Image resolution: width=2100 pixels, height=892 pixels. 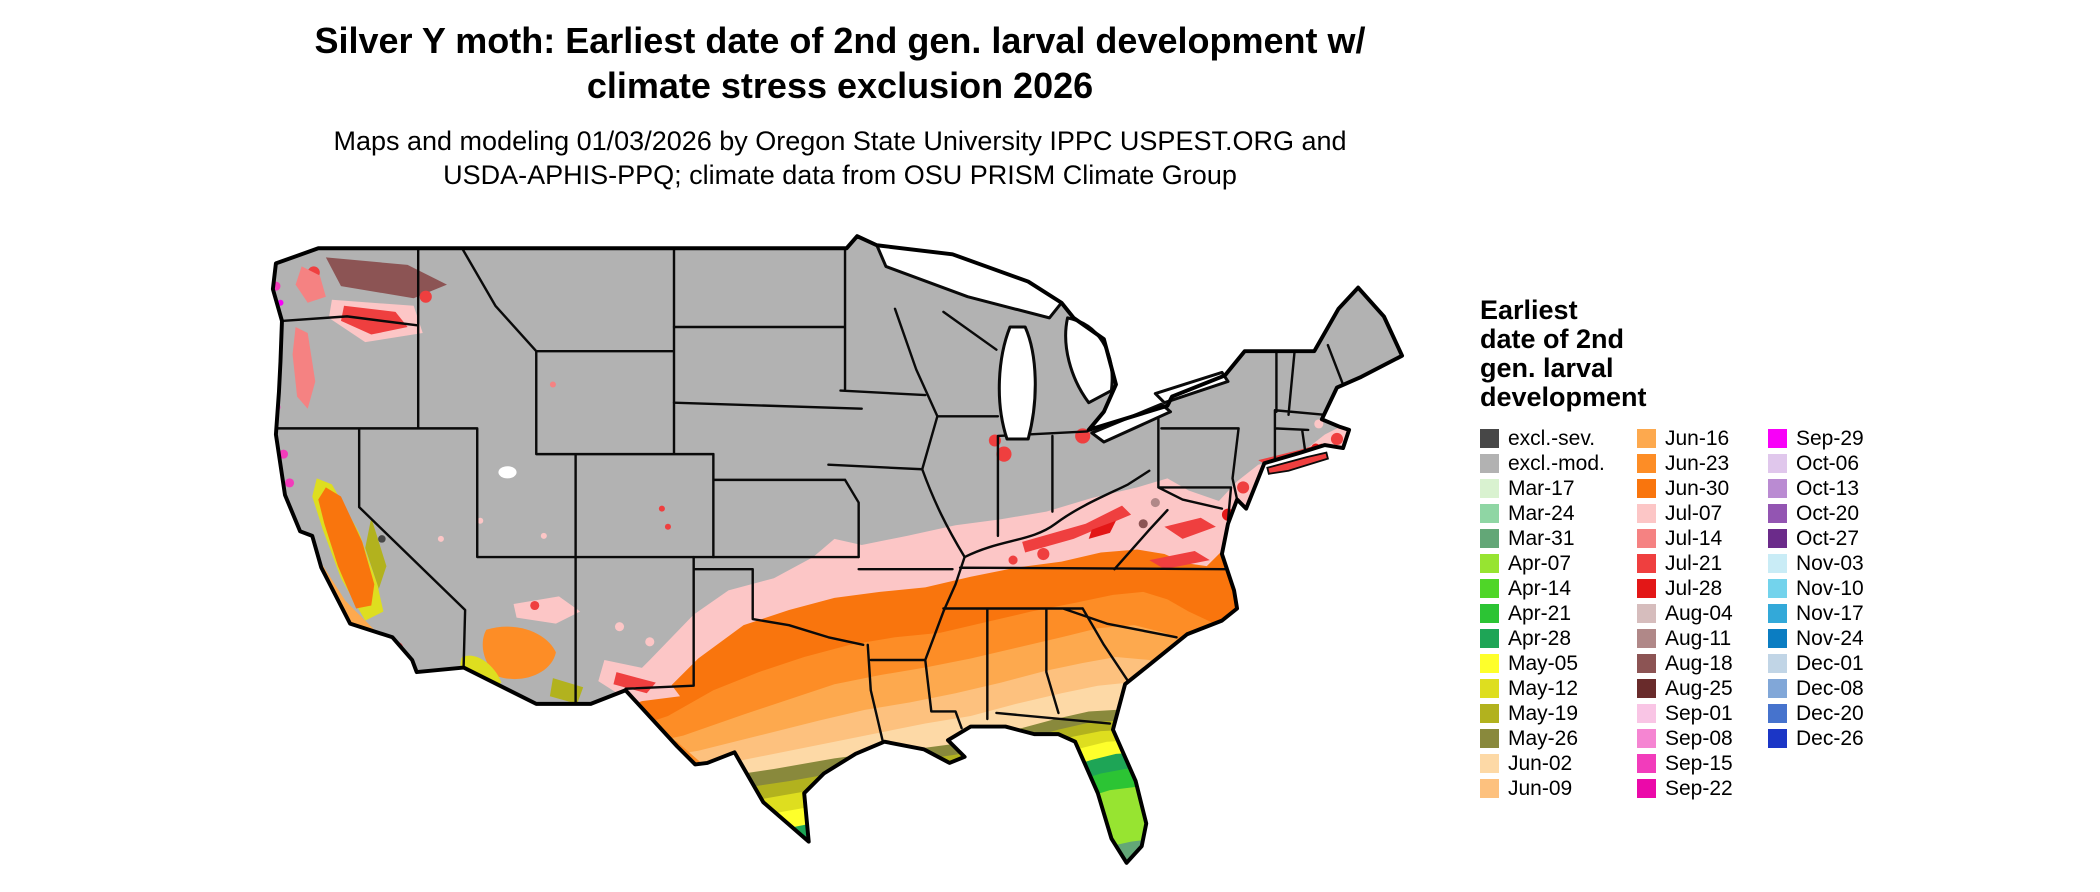 What do you see at coordinates (1540, 763) in the screenshot?
I see `legend-label: Jun-02` at bounding box center [1540, 763].